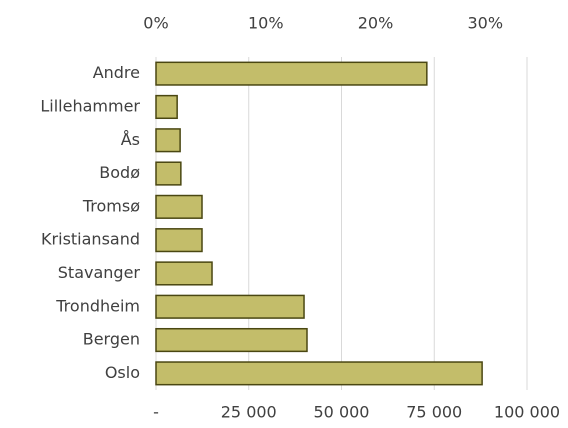 The height and width of the screenshot is (428, 568). I want to click on y-tick-label: Oslo, so click(122, 372).